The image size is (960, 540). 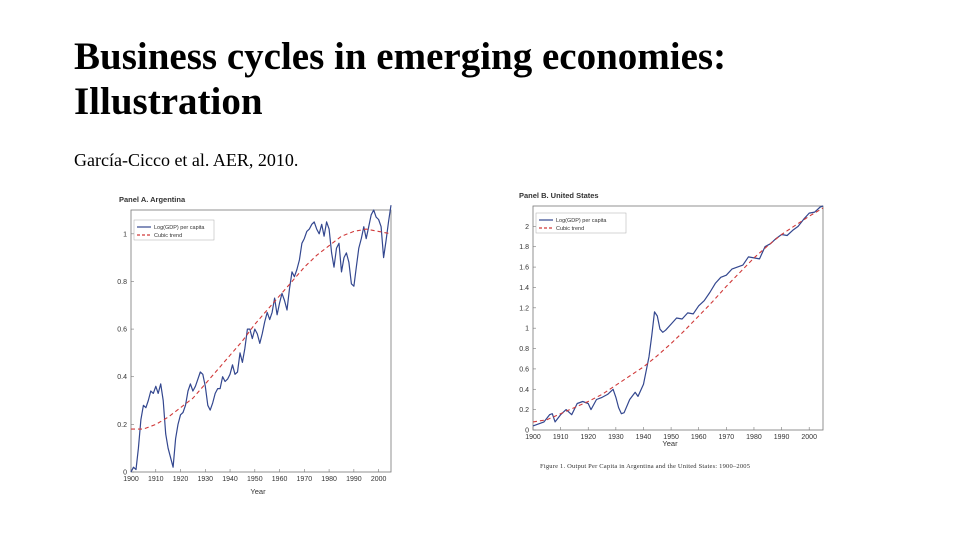 I want to click on slide-subtitle: García-Cicco et al. AER, 2010., so click(x=186, y=160).